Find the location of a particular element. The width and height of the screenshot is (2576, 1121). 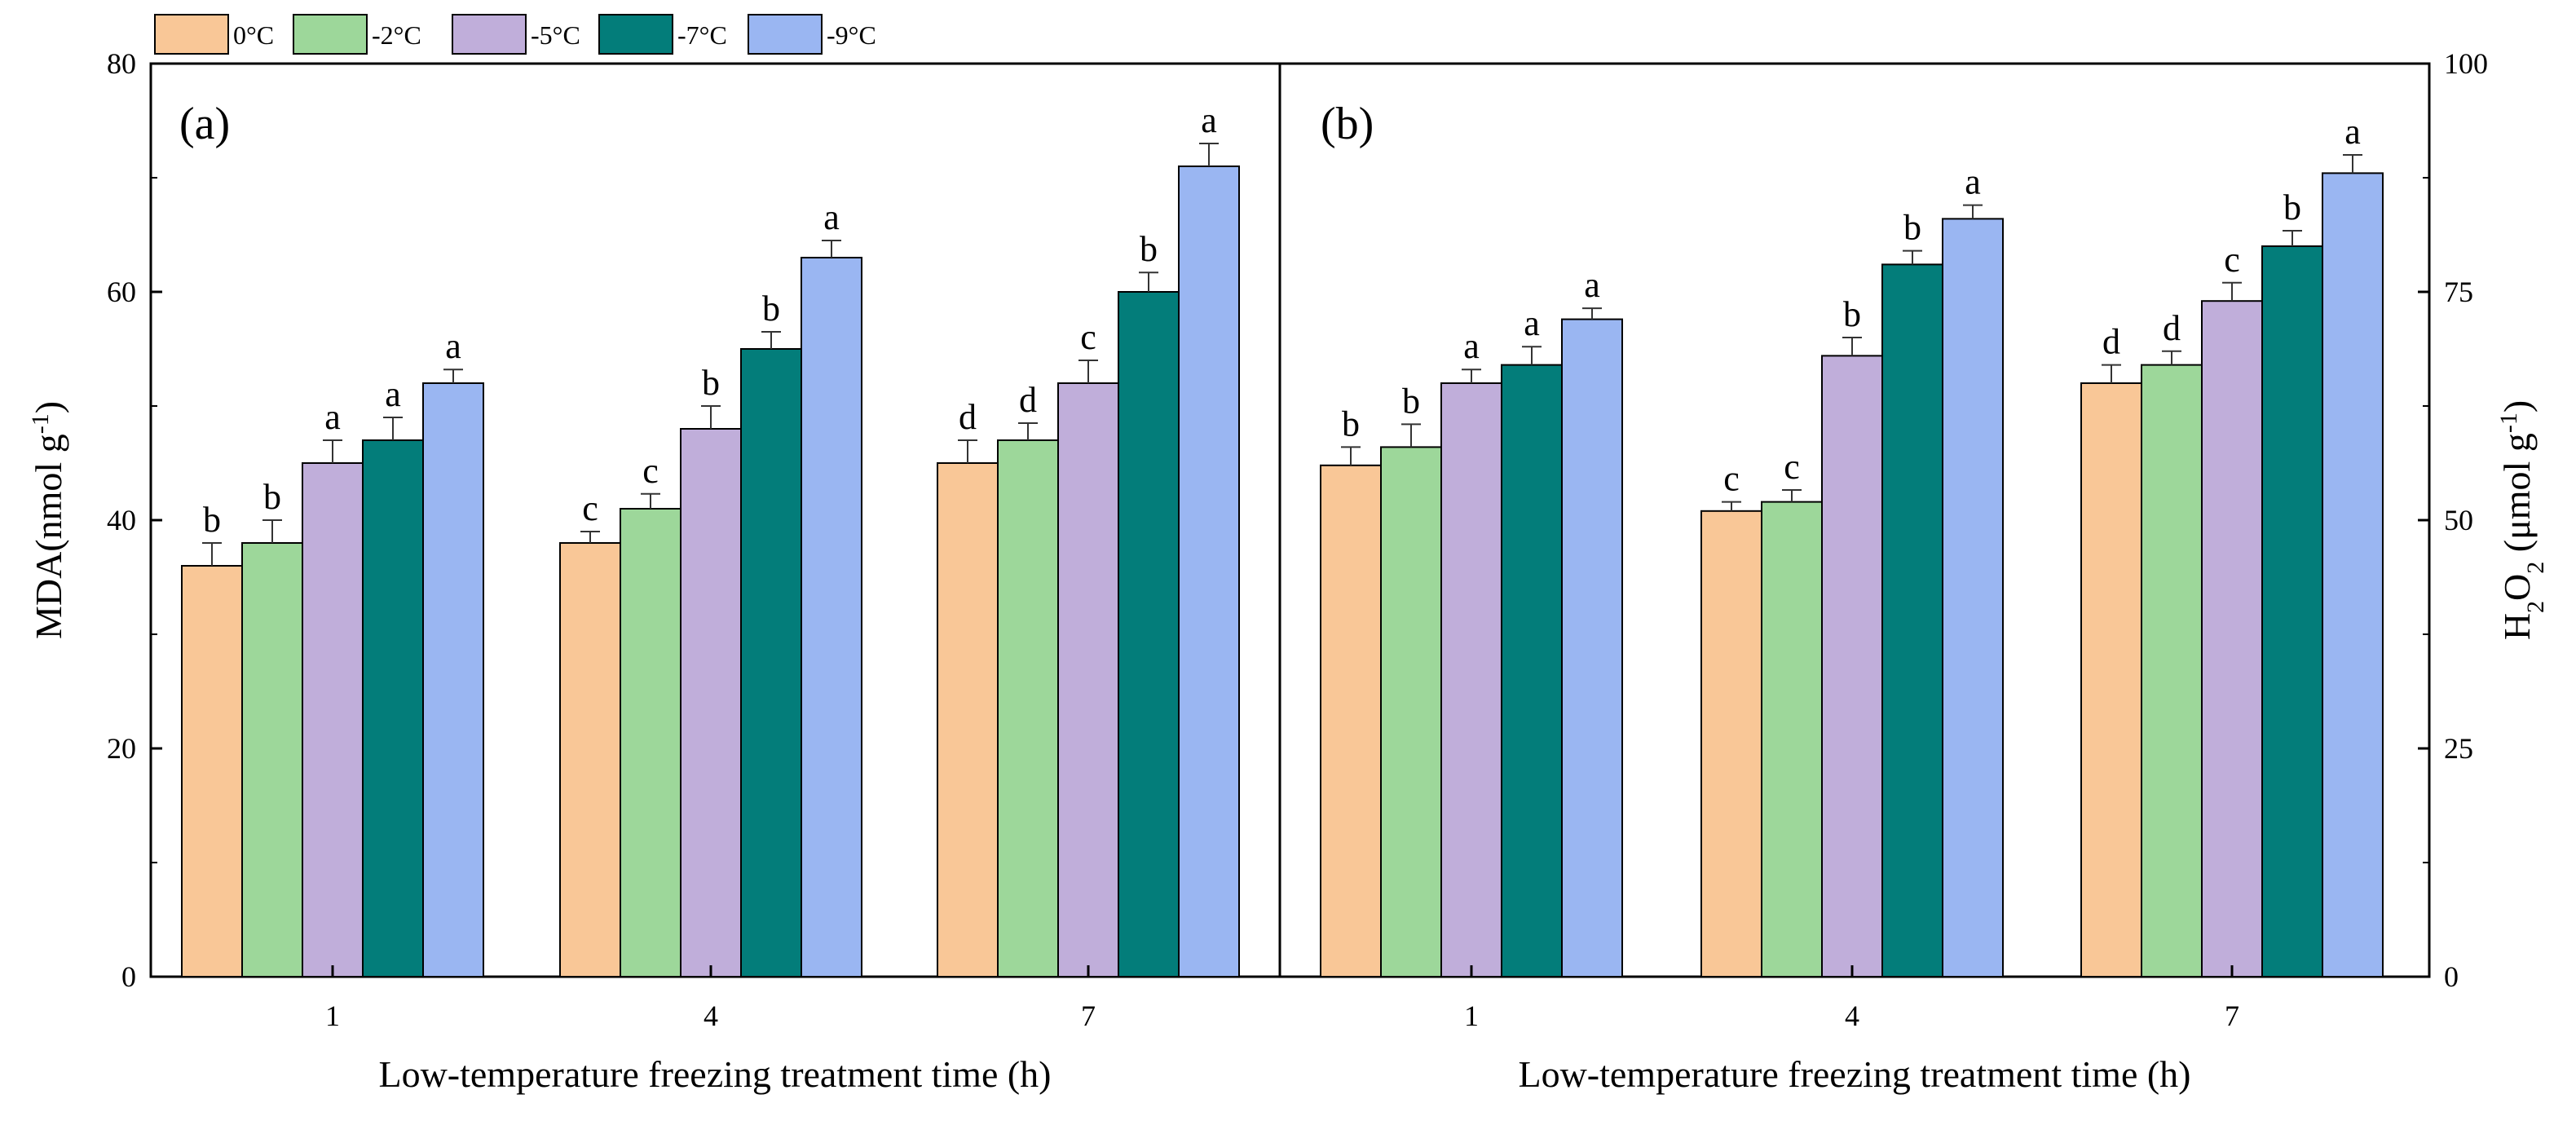

panel-a-label: (a) is located at coordinates (204, 124).